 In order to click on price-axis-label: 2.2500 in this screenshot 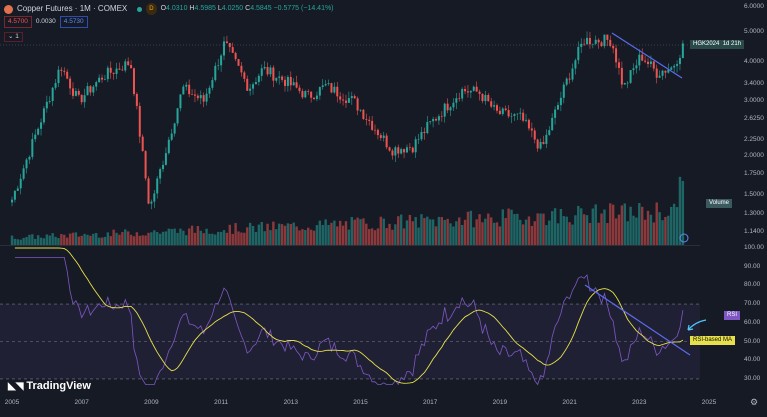, I will do `click(754, 139)`.